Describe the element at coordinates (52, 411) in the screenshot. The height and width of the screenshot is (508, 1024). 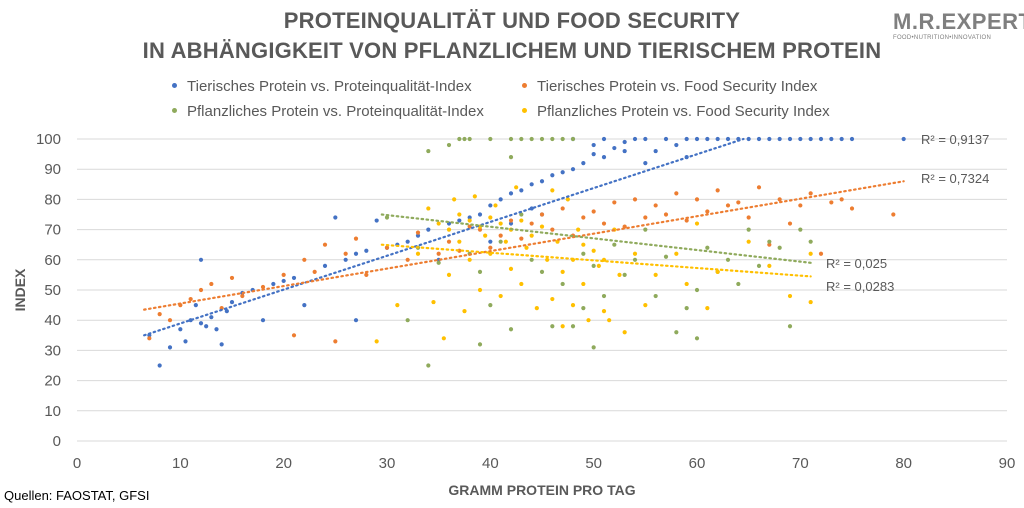
I see `y-tick-label: 10` at that location.